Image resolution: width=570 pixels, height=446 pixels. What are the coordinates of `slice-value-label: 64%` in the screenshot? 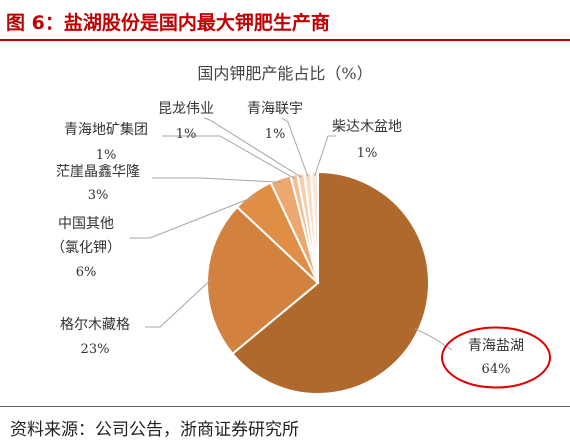 It's located at (496, 369).